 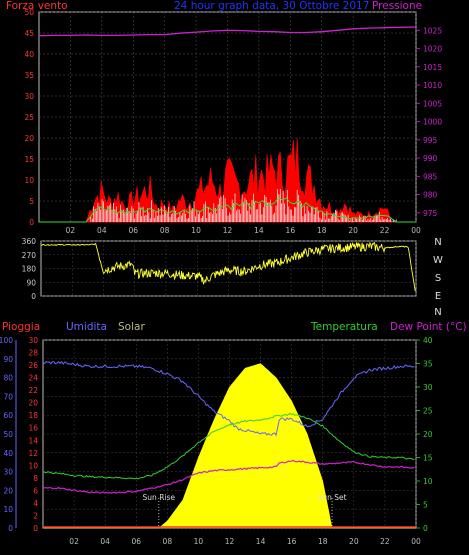 What do you see at coordinates (33, 428) in the screenshot?
I see `rain-tick-label: 16` at bounding box center [33, 428].